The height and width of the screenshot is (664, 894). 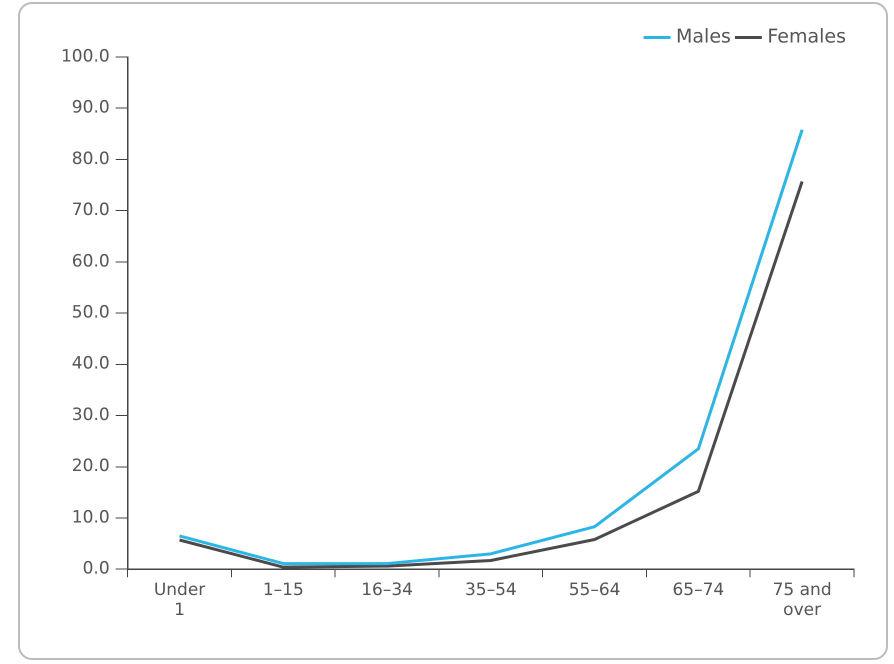 What do you see at coordinates (387, 590) in the screenshot?
I see `x-tick-label: 16–34` at bounding box center [387, 590].